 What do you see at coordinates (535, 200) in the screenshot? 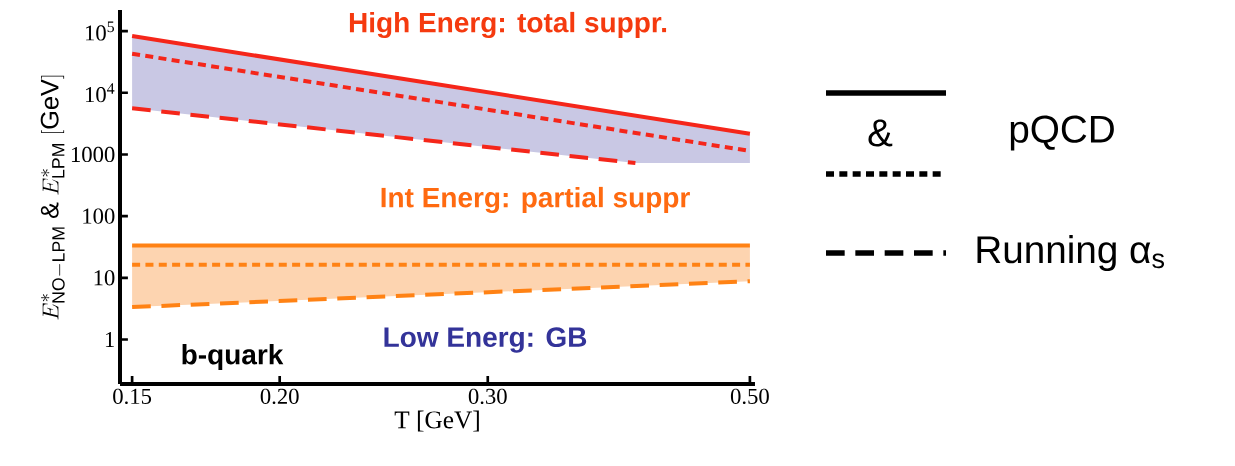
I see `annotation: Int Energ: partial suppr` at bounding box center [535, 200].